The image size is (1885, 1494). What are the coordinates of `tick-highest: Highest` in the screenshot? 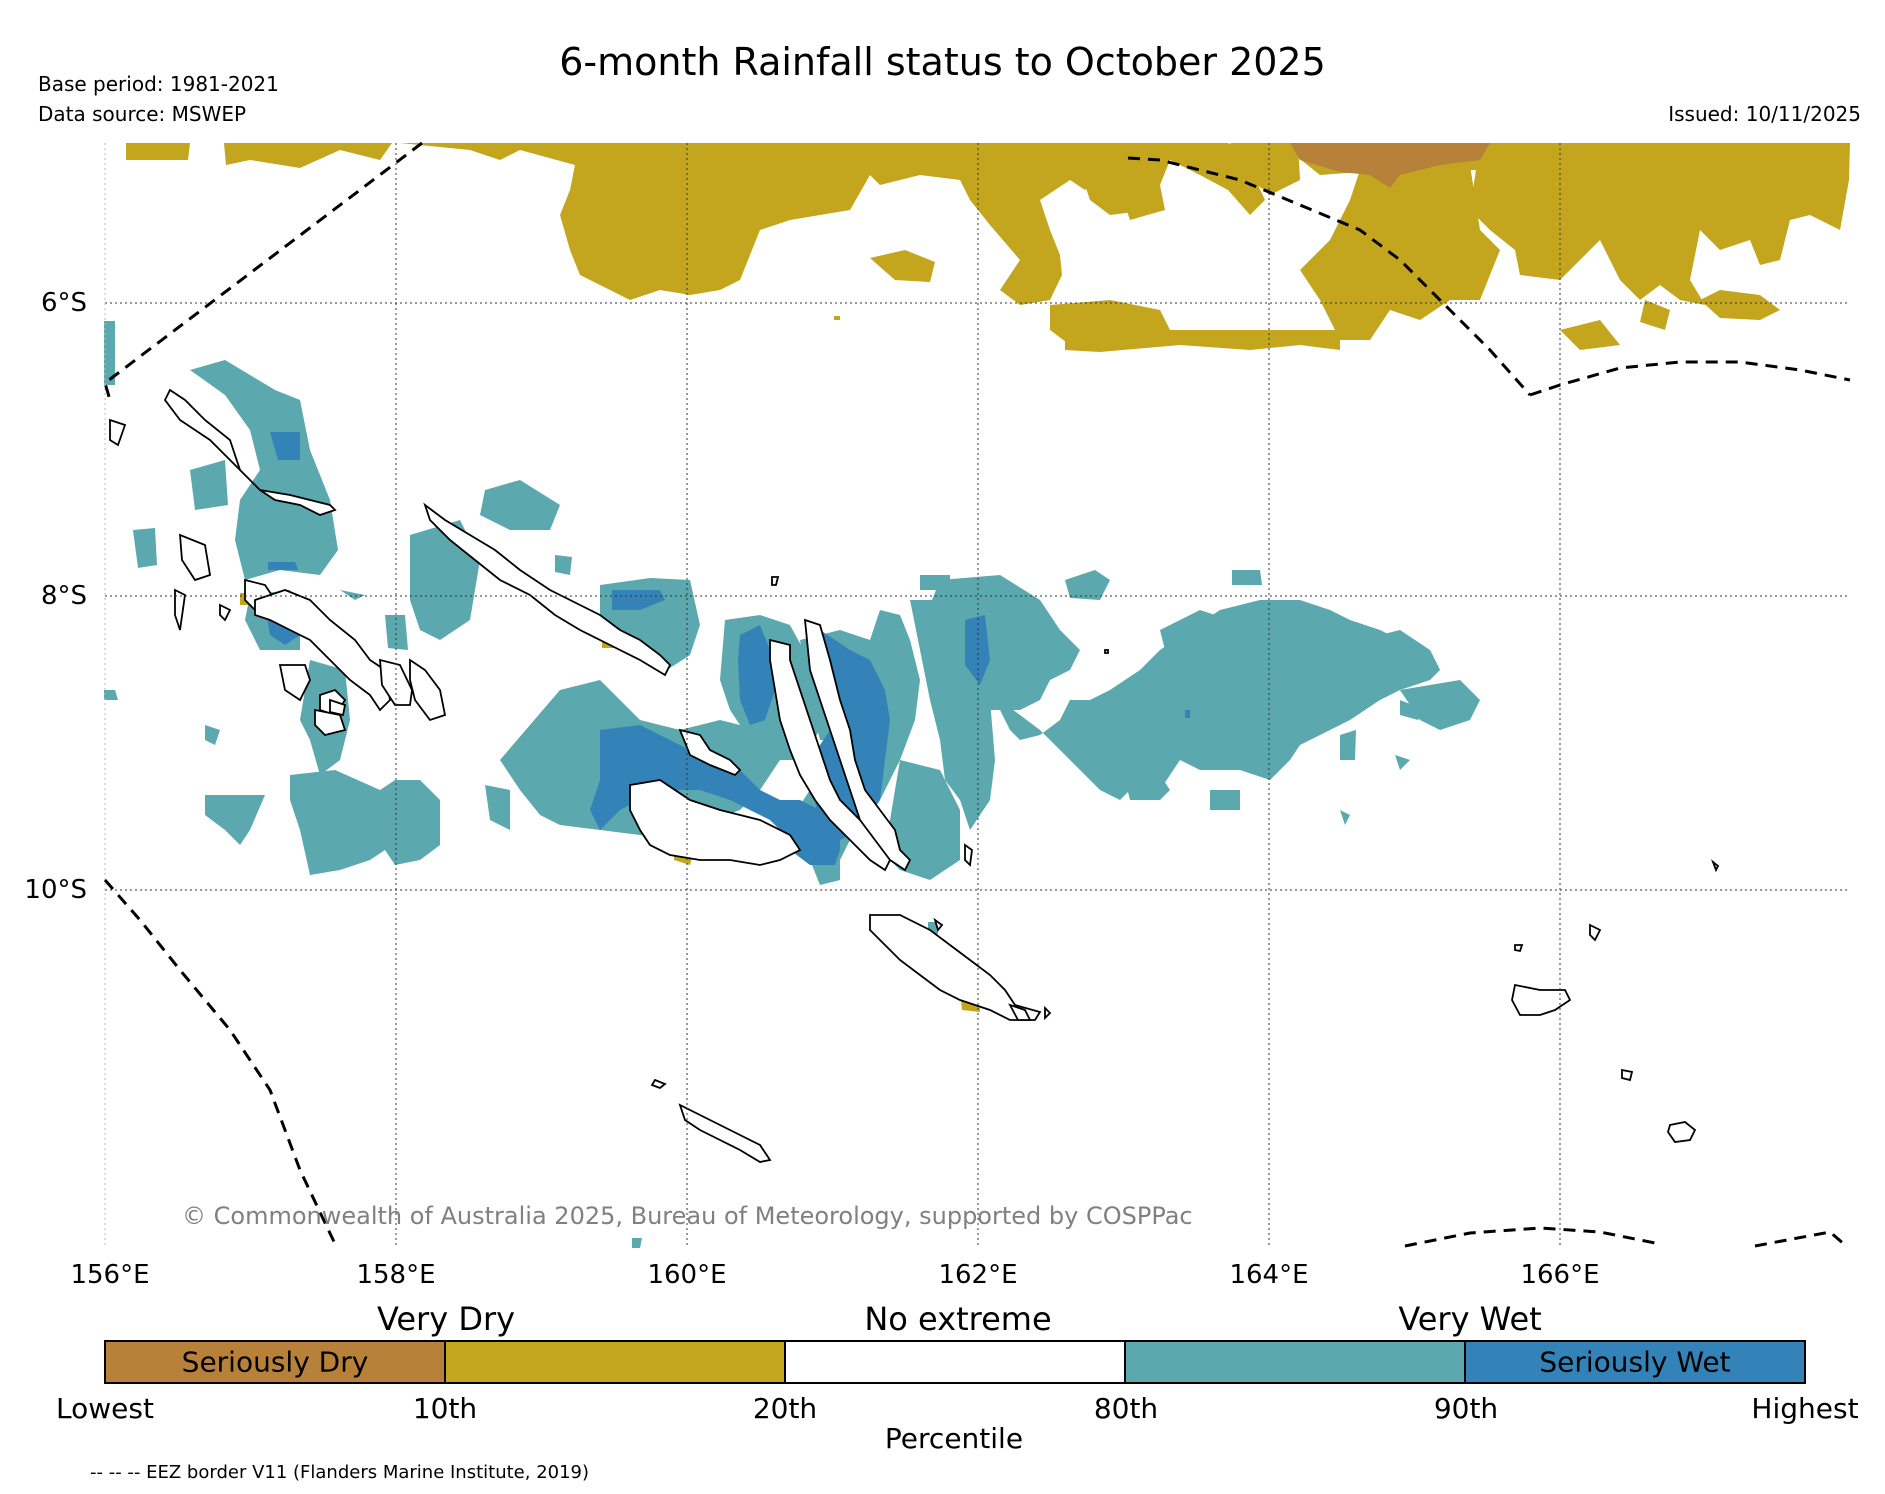 It's located at (1805, 1408).